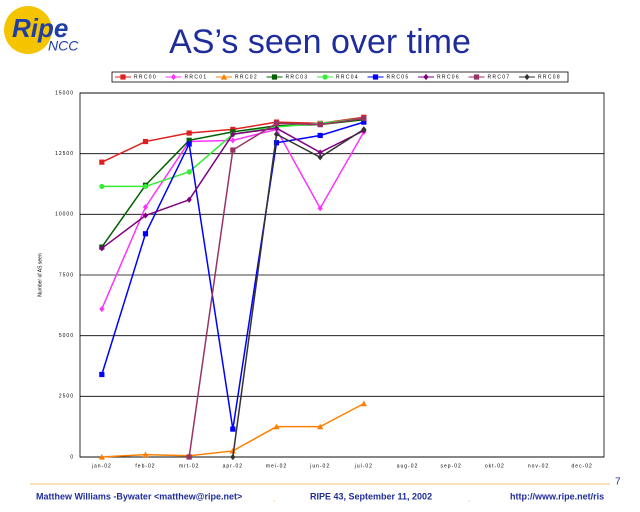  Describe the element at coordinates (499, 77) in the screenshot. I see `legend-label: RRC07` at that location.